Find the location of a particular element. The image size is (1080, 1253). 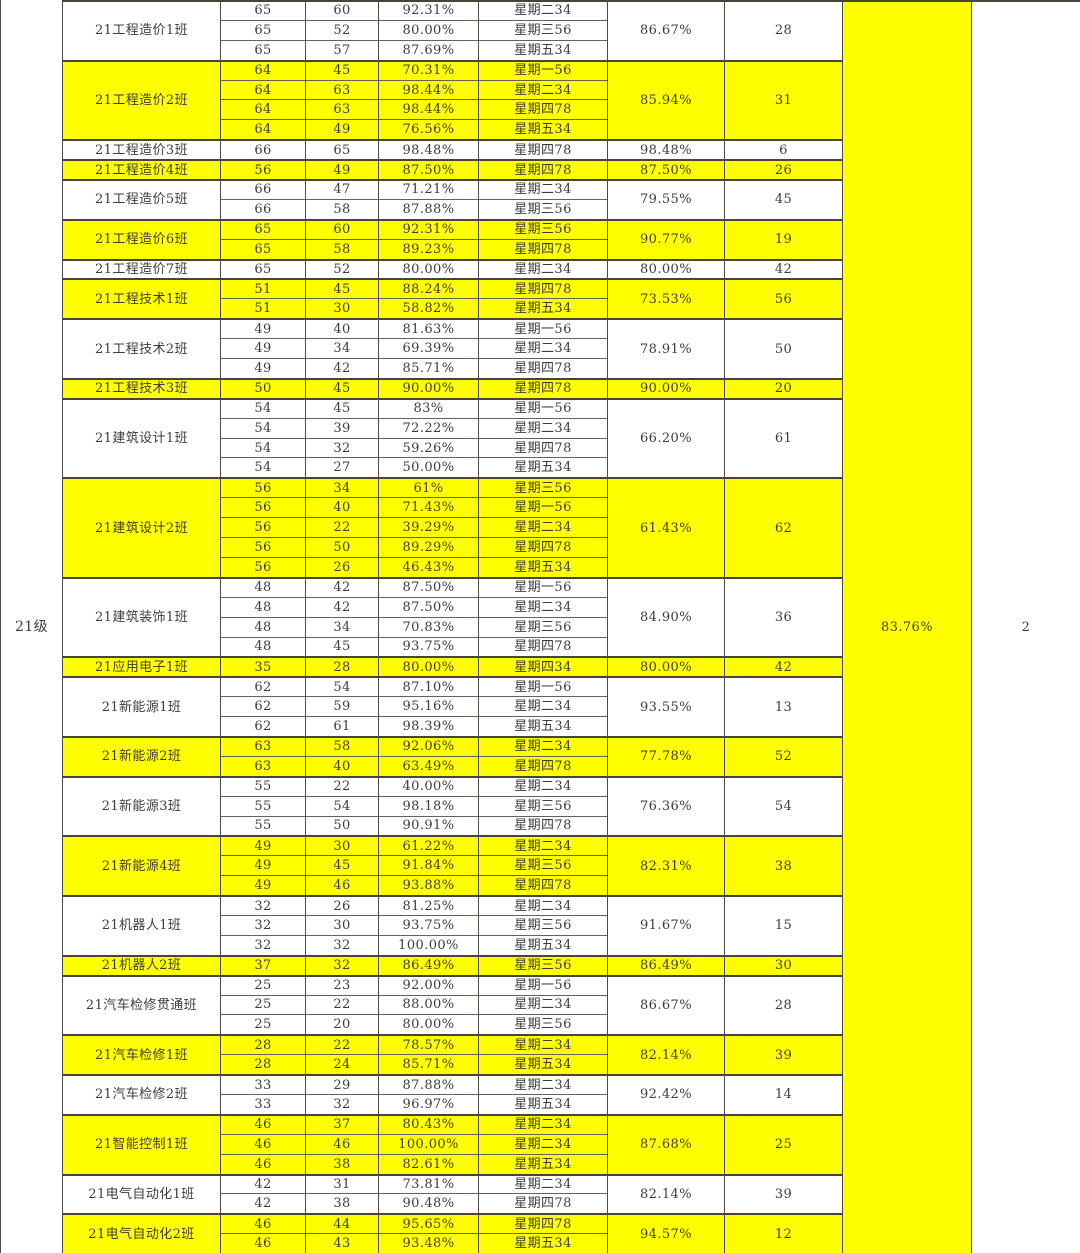

attendance-rate-cell: 71.21% is located at coordinates (428, 189).